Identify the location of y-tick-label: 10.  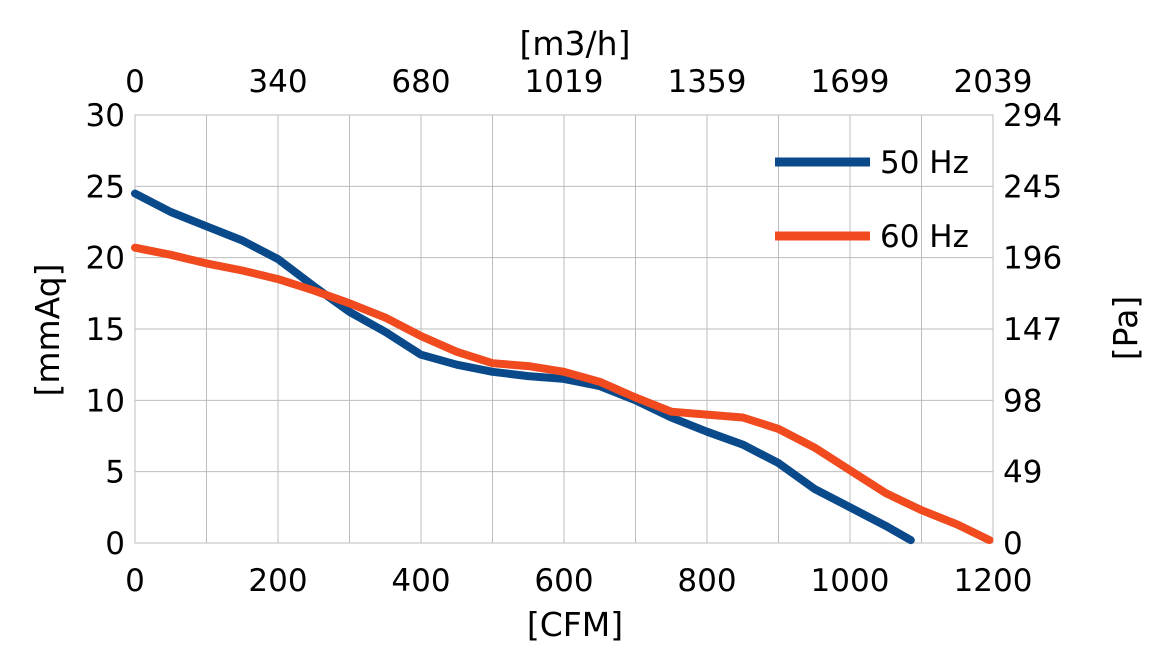
(105, 401).